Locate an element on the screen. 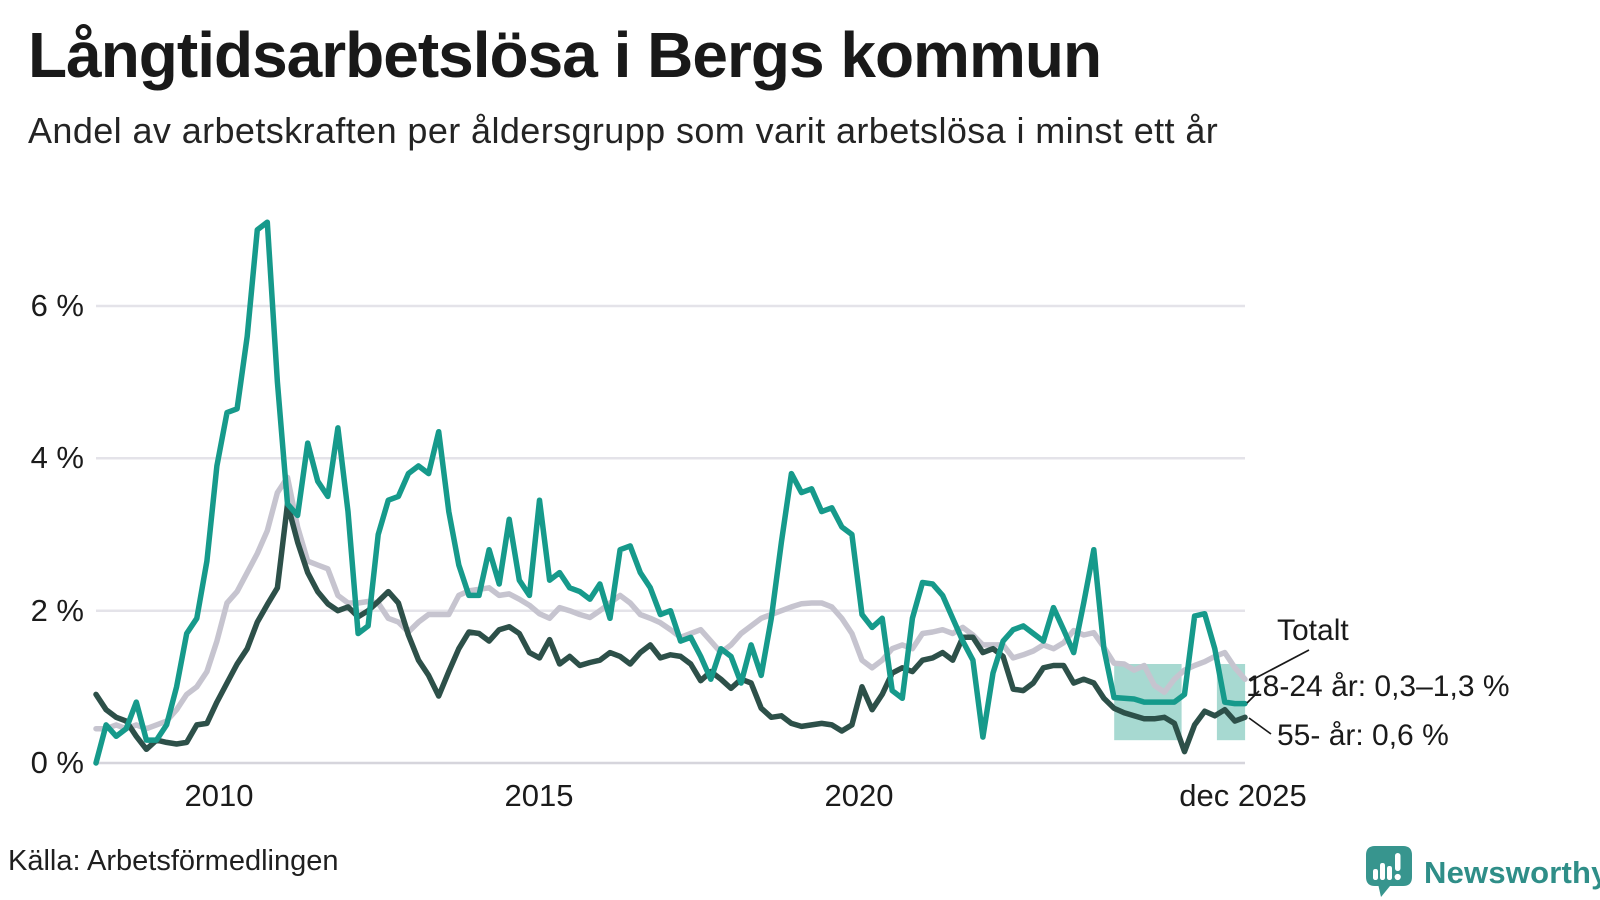  bar-chart-speech-bubble-icon is located at coordinates (1389, 871).